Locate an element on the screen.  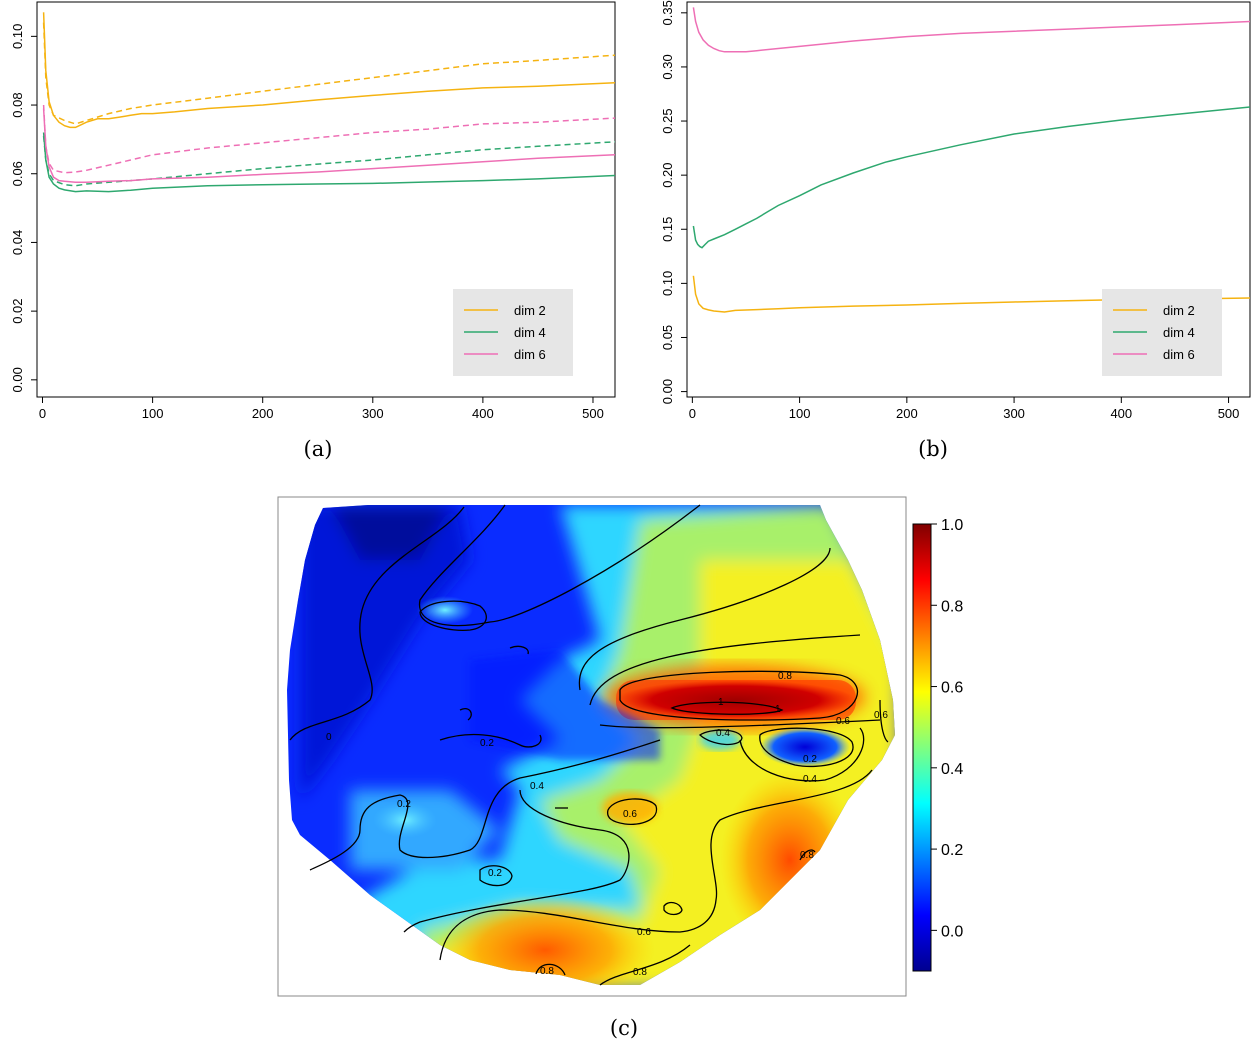
series-line-dim-6-dashed- is located at coordinates (328, 139).